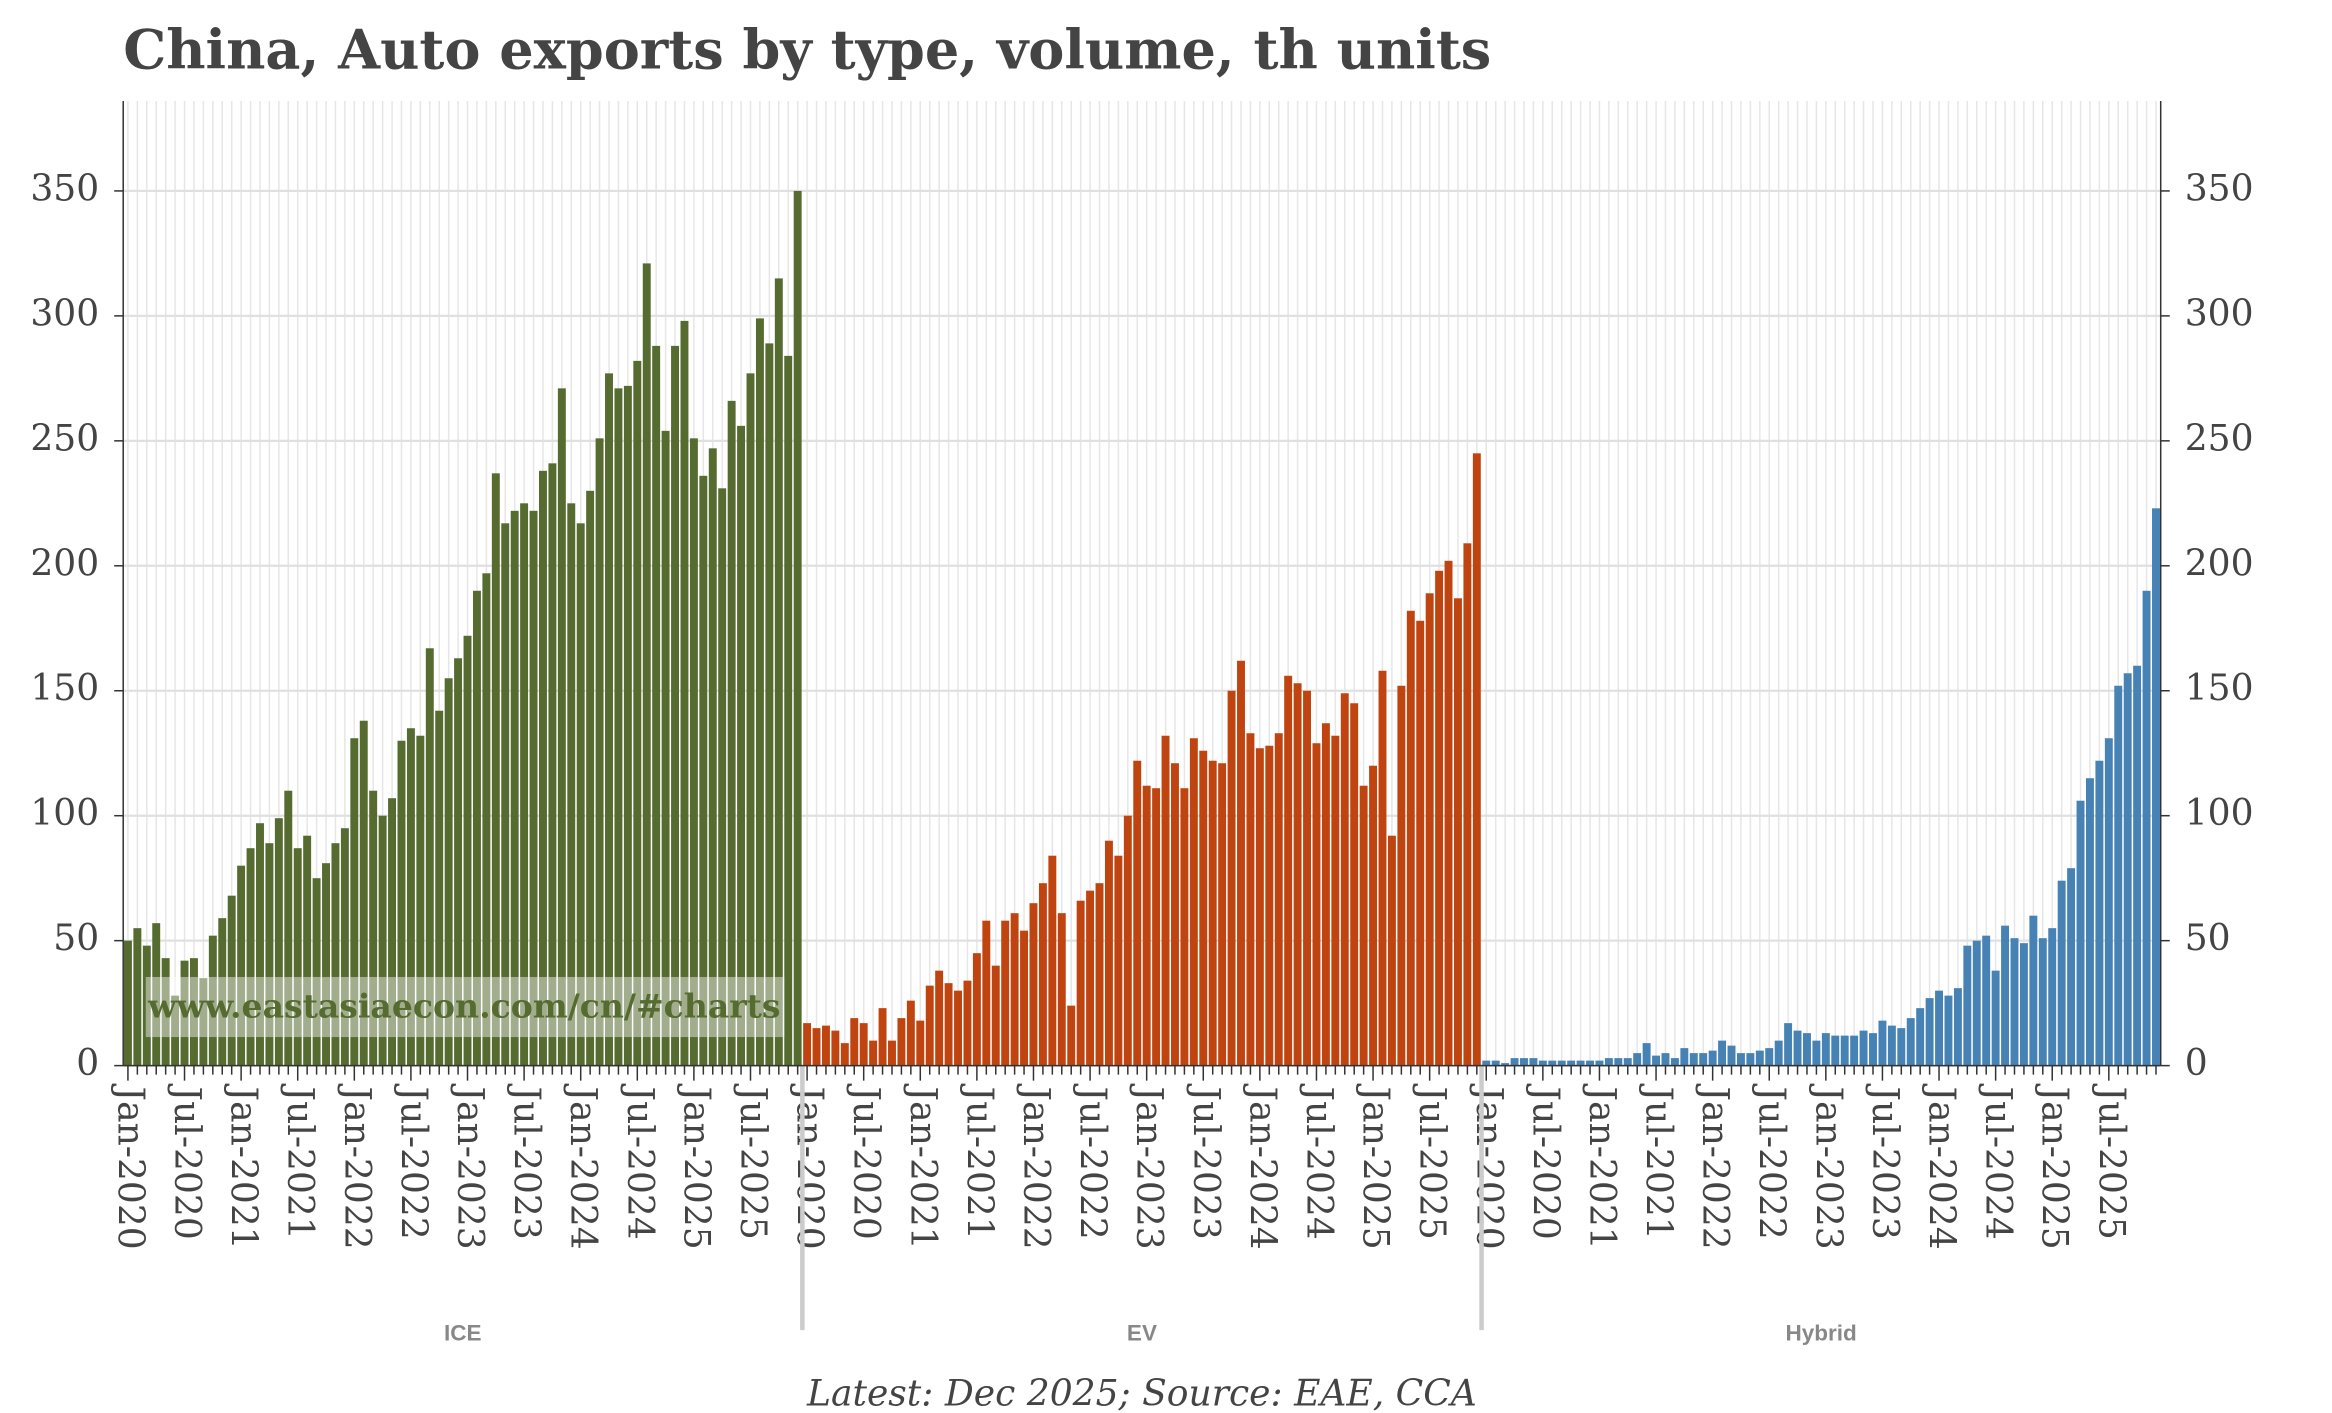  What do you see at coordinates (696, 1166) in the screenshot?
I see `x-tick-label: Jan-2025` at bounding box center [696, 1166].